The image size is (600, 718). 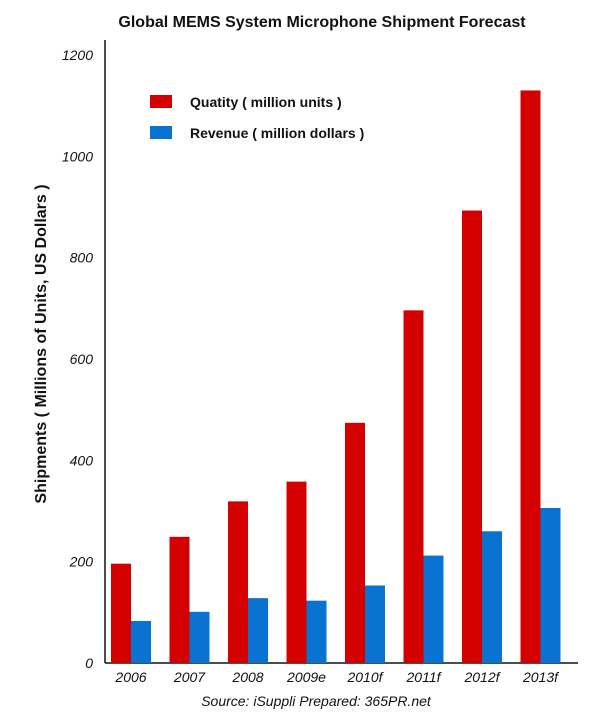 What do you see at coordinates (82, 460) in the screenshot?
I see `y-tick-label: 400` at bounding box center [82, 460].